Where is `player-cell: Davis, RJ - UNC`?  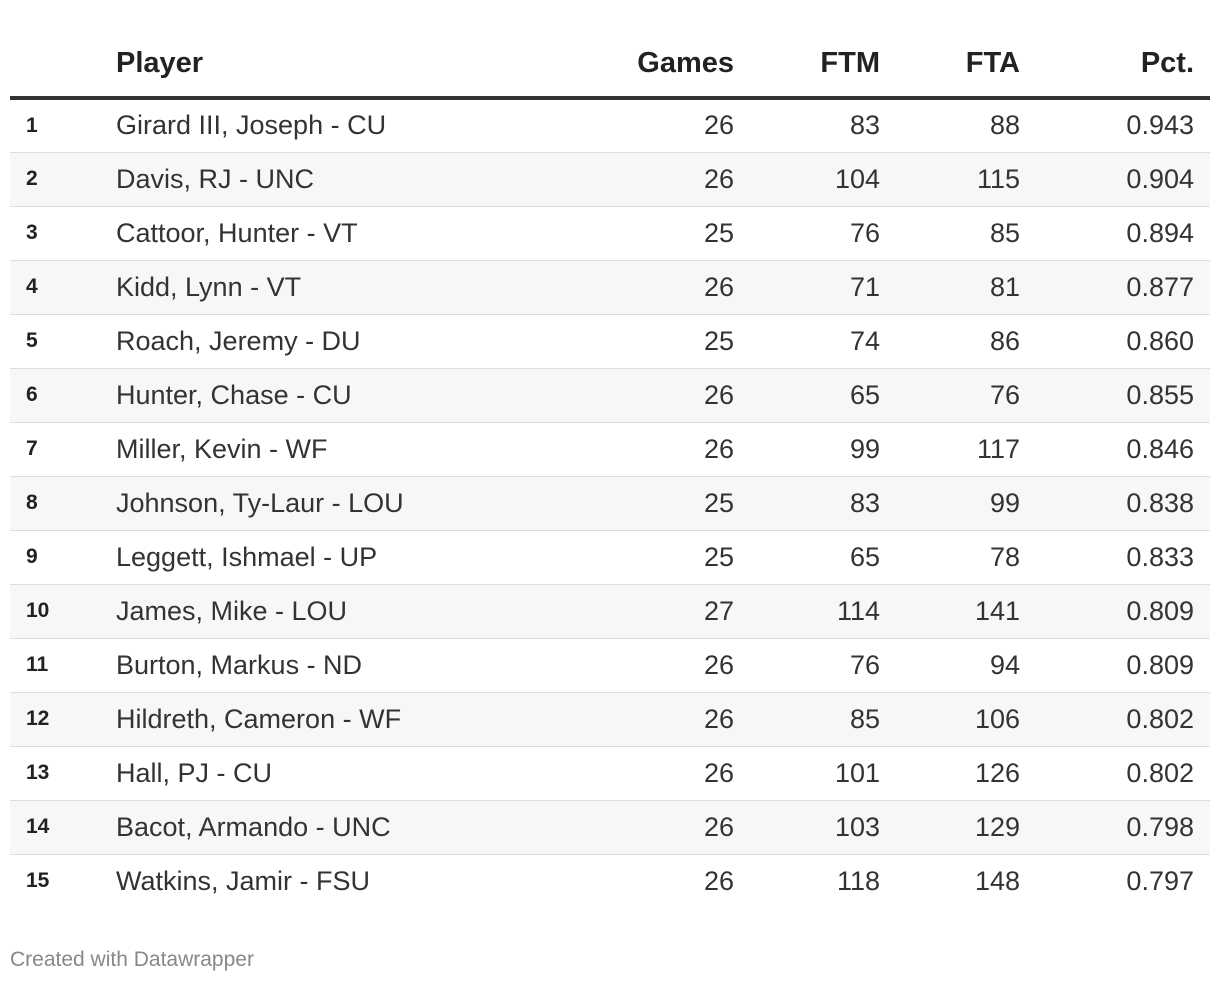
player-cell: Davis, RJ - UNC is located at coordinates (330, 179).